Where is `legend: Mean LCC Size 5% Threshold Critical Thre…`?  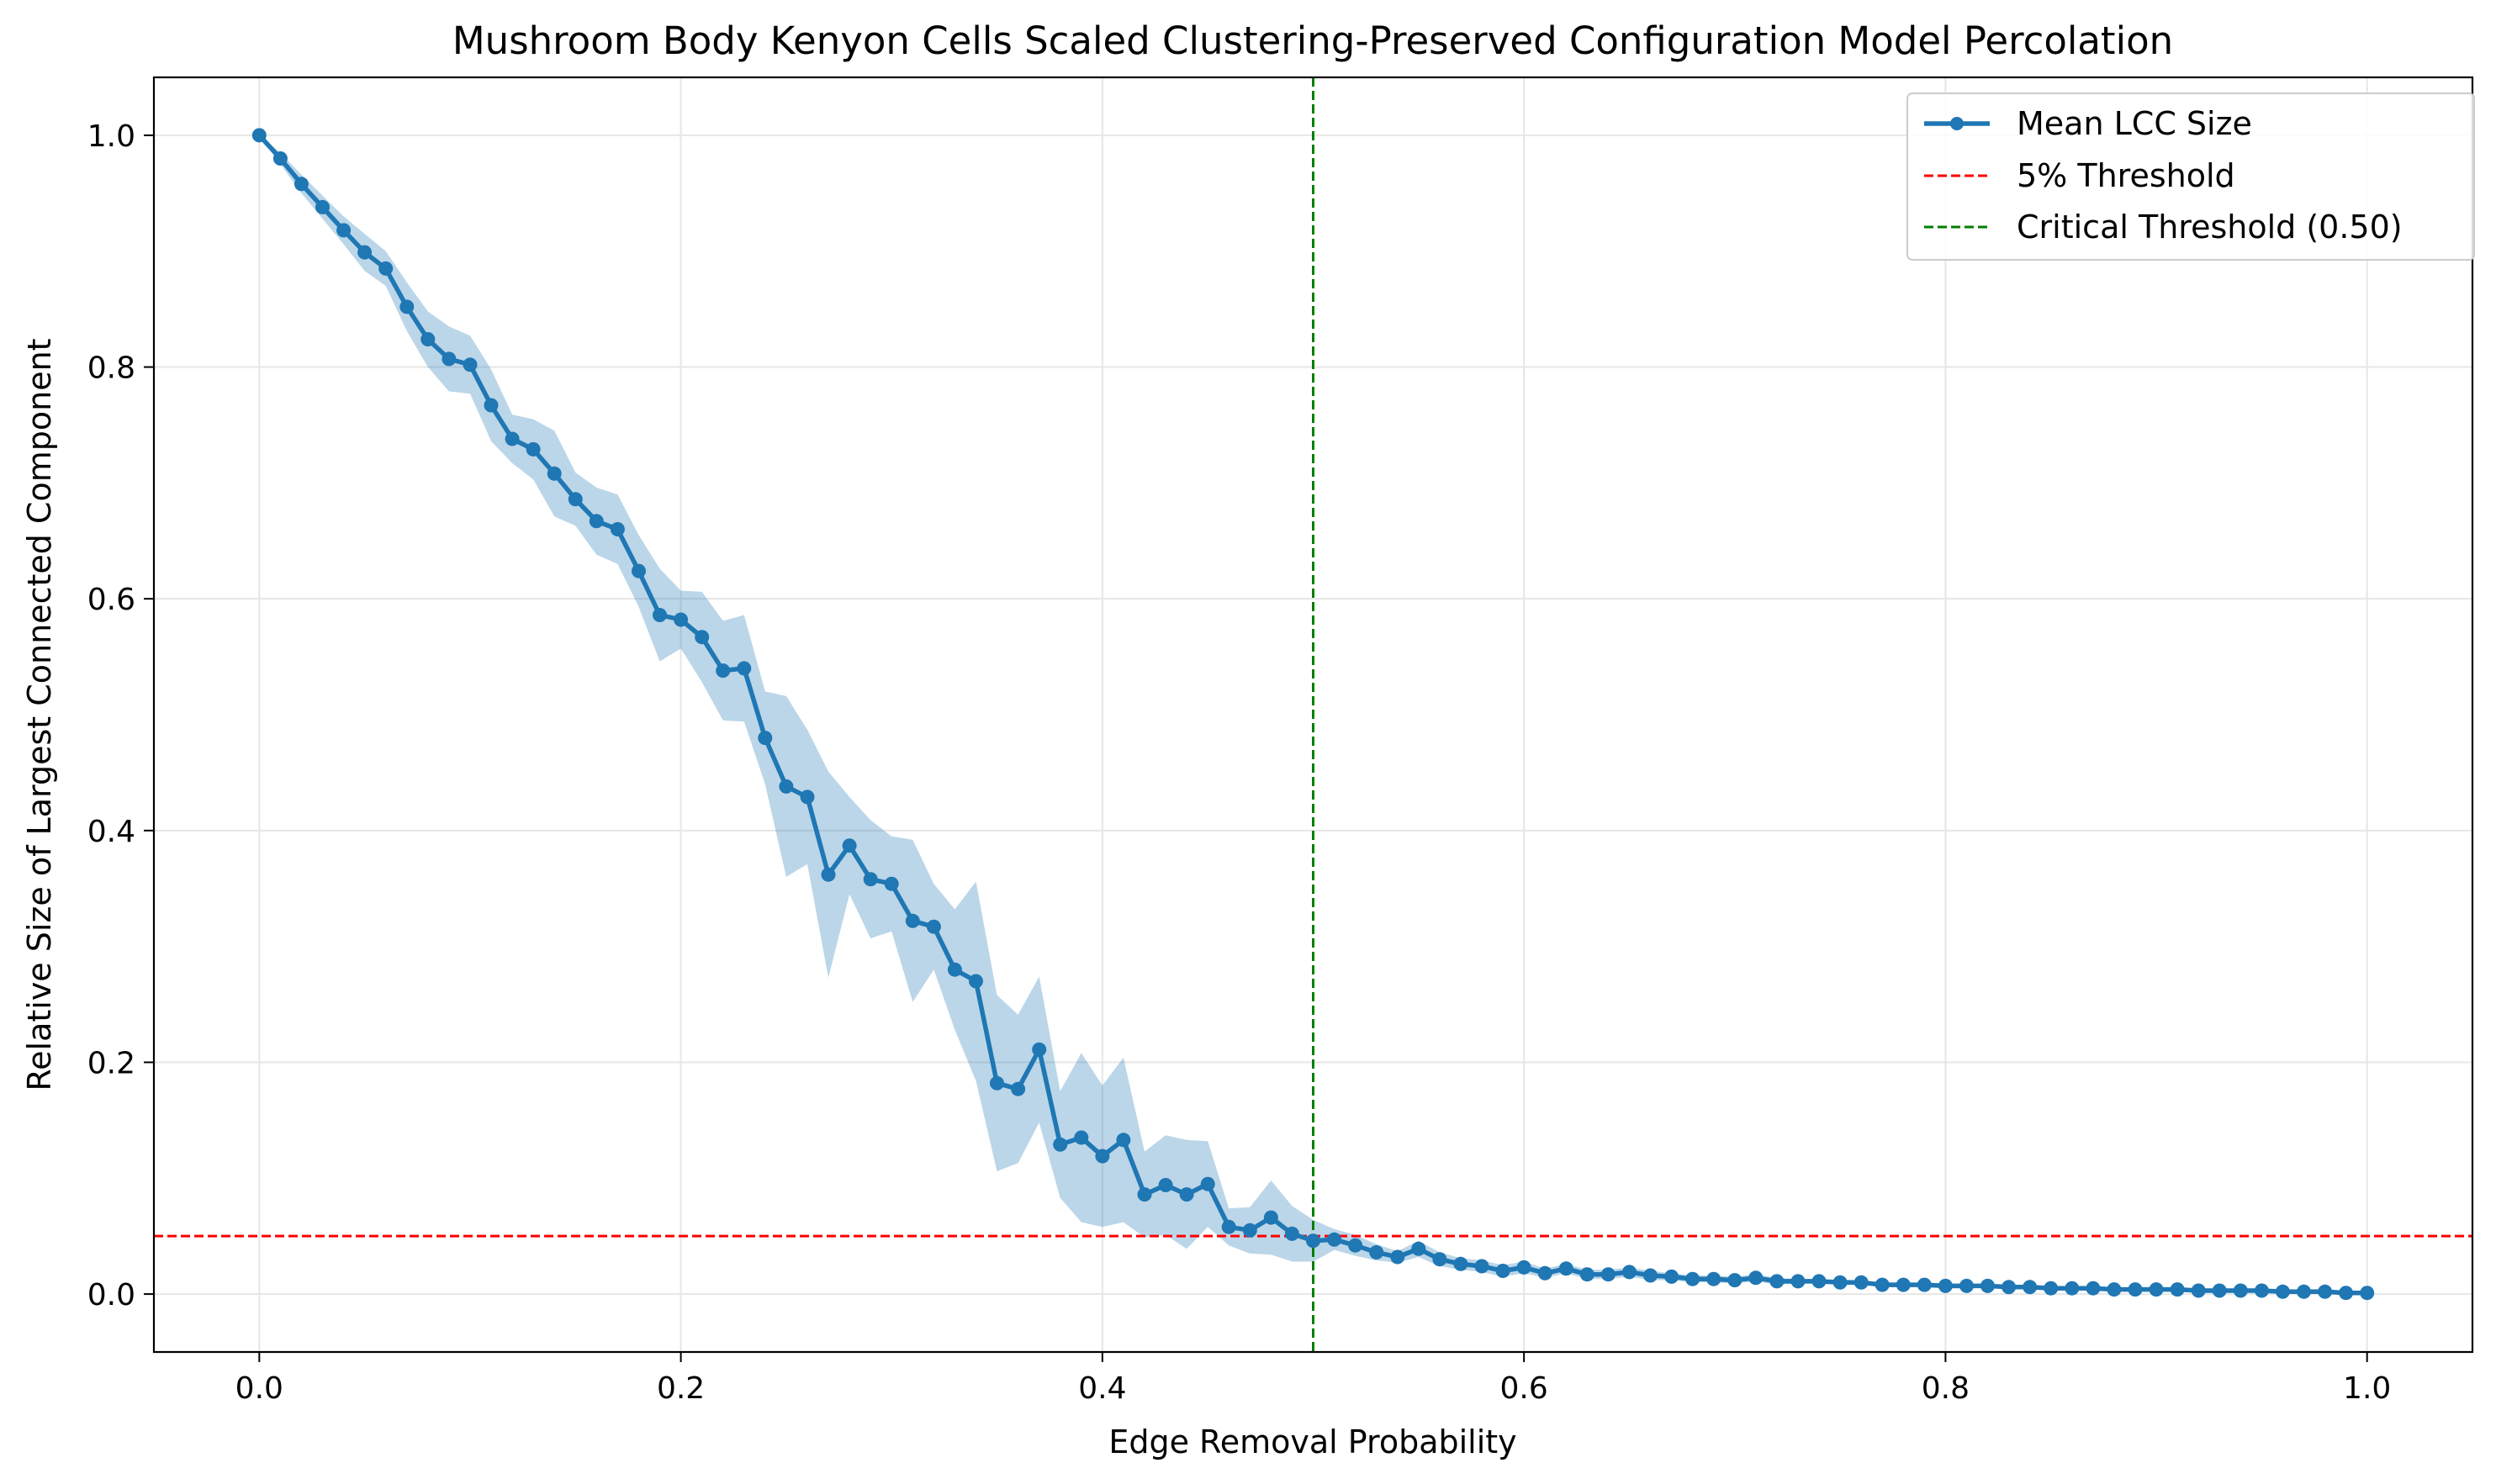 legend: Mean LCC Size 5% Threshold Critical Thre… is located at coordinates (2190, 176).